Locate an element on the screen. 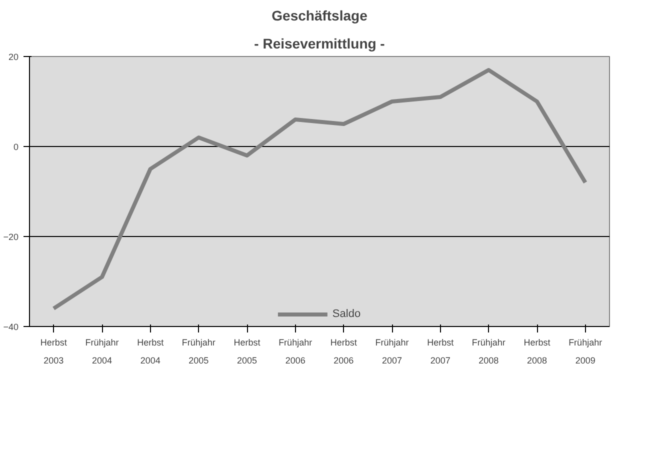 This screenshot has height=465, width=665. y-tick-label: 0 is located at coordinates (16, 147).